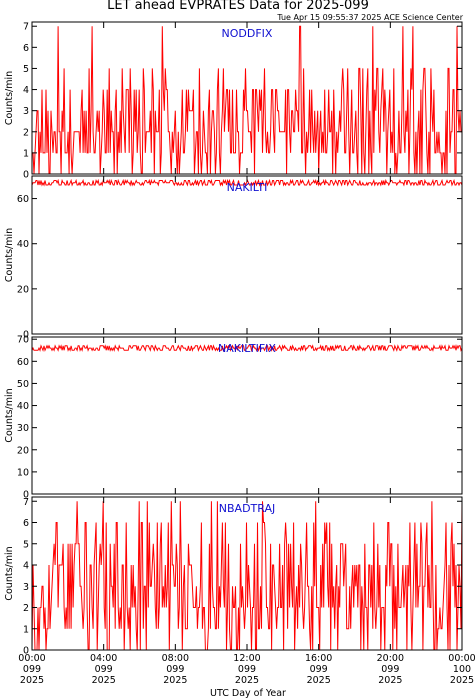  I want to click on series-trace, so click(247, 348).